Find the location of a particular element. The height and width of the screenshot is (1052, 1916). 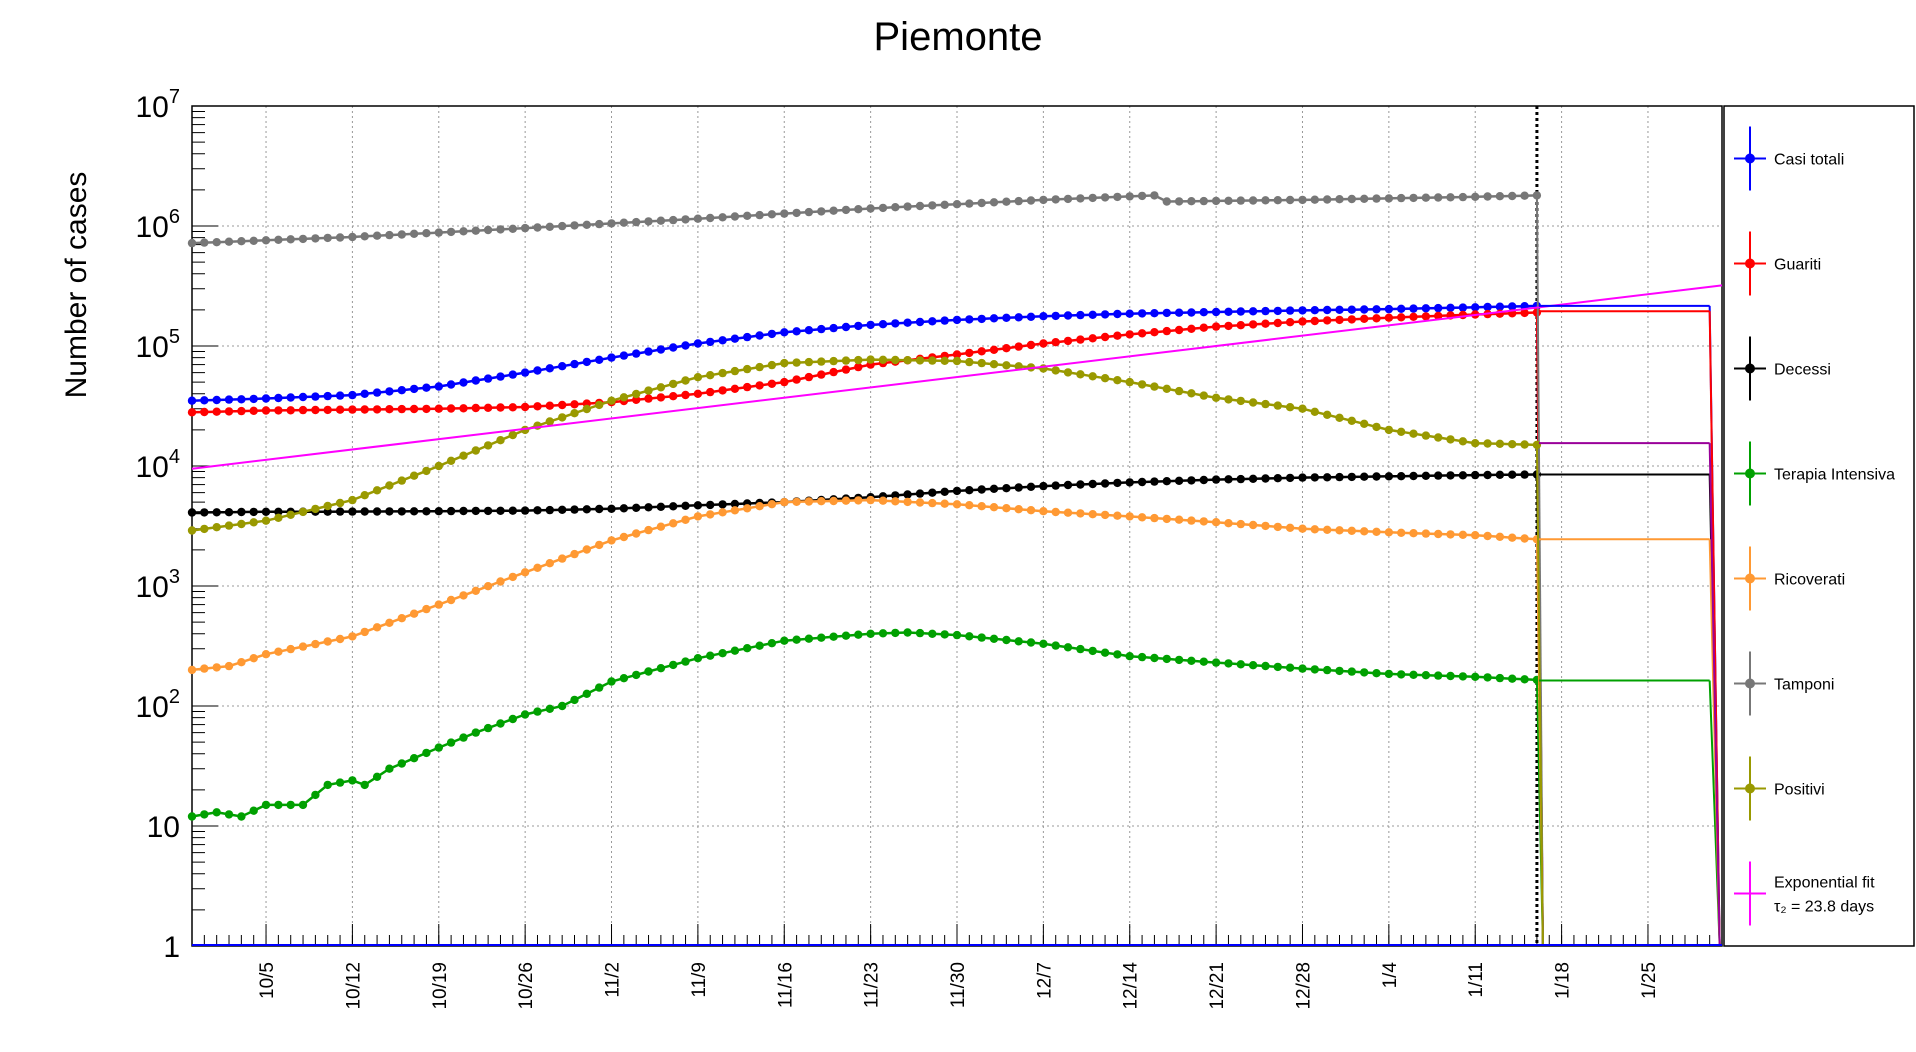

series-line is located at coordinates (864, 493).